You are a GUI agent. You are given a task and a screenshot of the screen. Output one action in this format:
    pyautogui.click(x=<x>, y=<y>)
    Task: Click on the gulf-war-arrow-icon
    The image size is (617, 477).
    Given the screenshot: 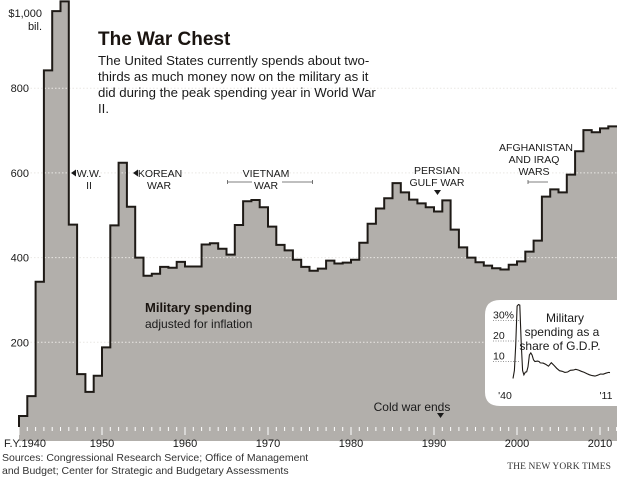 What is the action you would take?
    pyautogui.click(x=437, y=192)
    